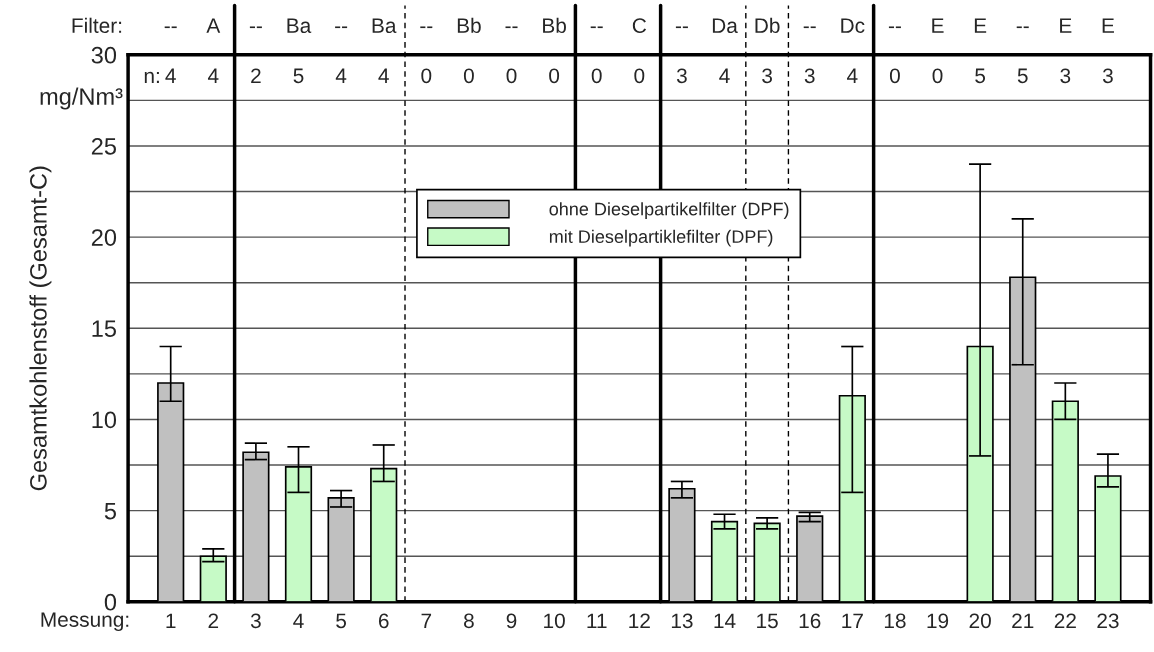  What do you see at coordinates (767, 25) in the screenshot?
I see `text: Db` at bounding box center [767, 25].